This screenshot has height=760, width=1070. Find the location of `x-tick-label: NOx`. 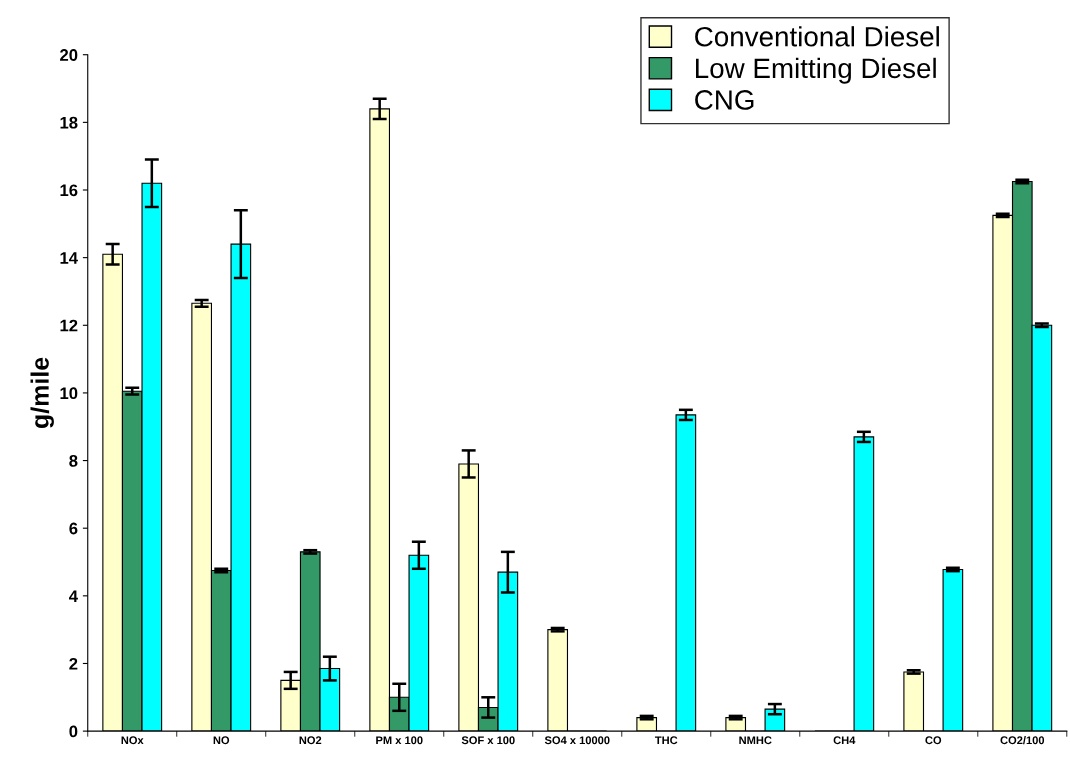

x-tick-label: NOx is located at coordinates (132, 740).